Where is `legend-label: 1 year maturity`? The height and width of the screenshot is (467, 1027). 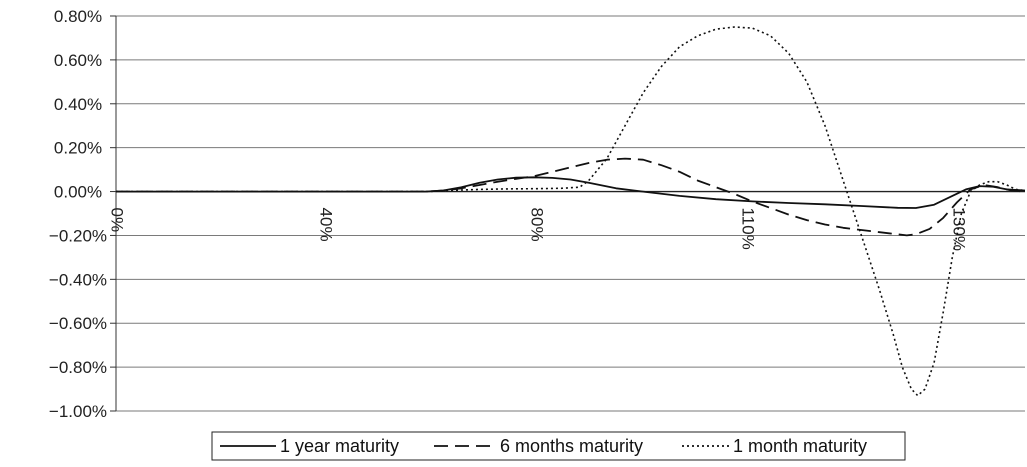 legend-label: 1 year maturity is located at coordinates (339, 446).